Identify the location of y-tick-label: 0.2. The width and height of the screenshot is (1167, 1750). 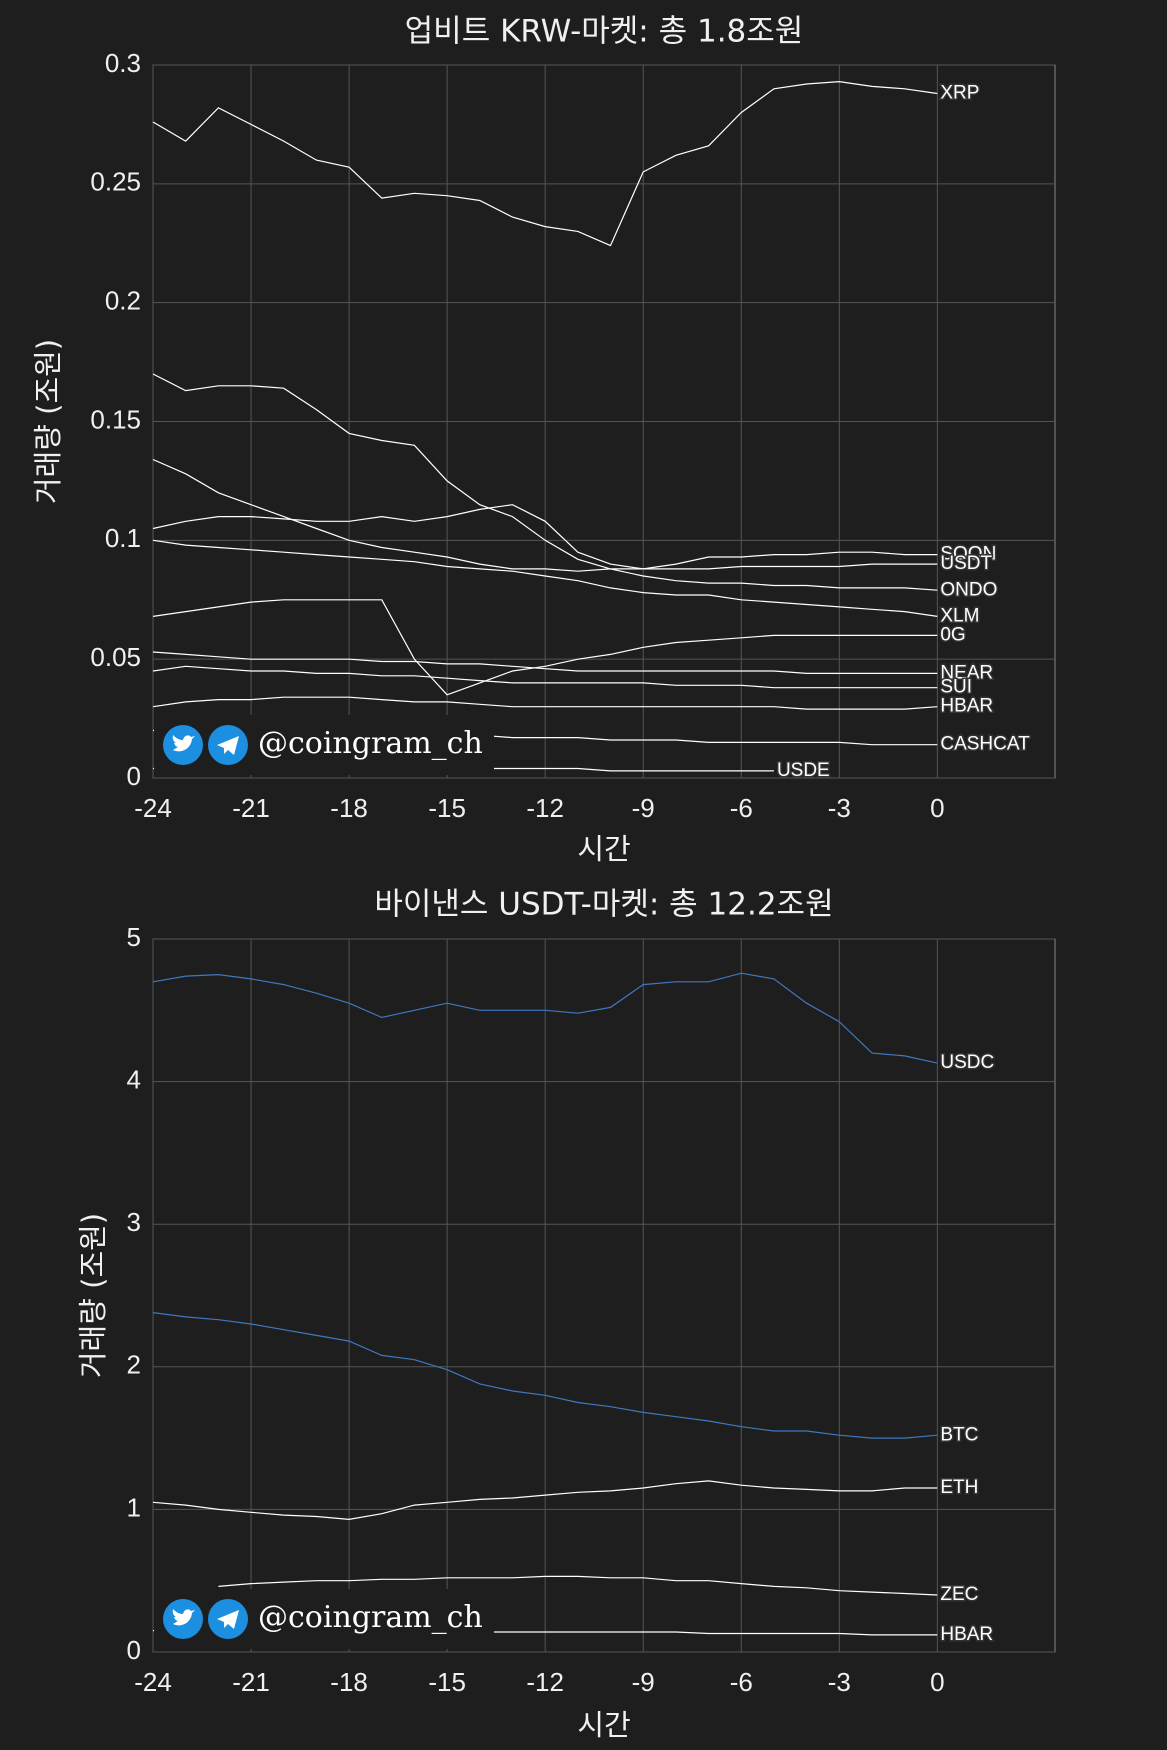
(123, 301).